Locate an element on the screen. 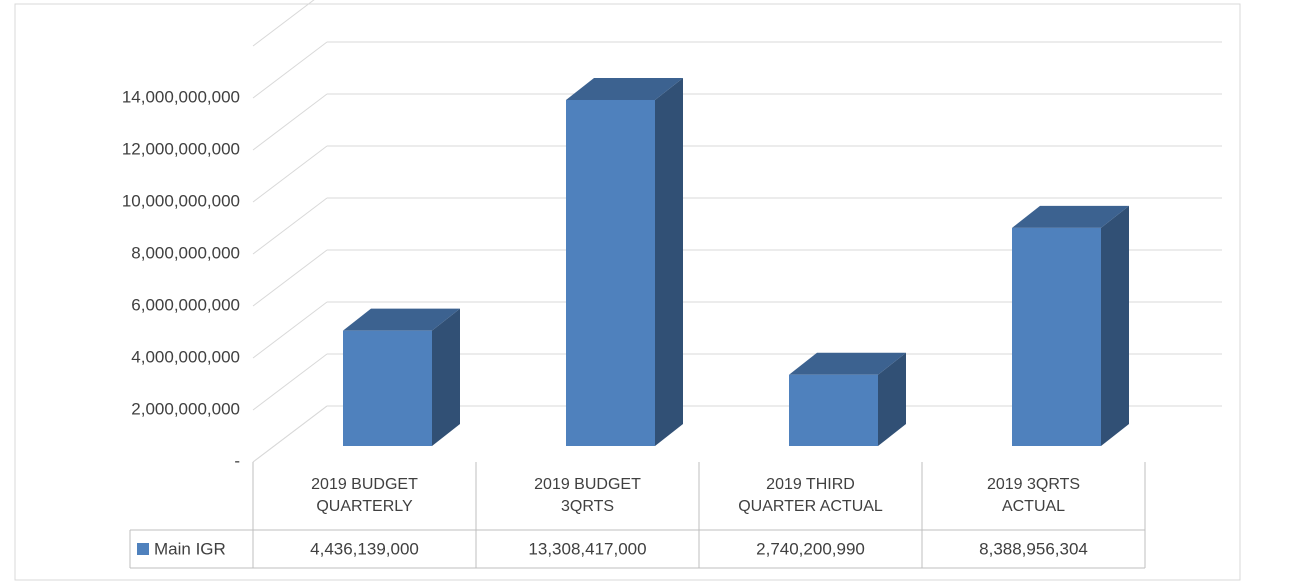 The height and width of the screenshot is (584, 1299). x-tick-label-box: 2019 BUDGET QUARTERLY is located at coordinates (364, 495).